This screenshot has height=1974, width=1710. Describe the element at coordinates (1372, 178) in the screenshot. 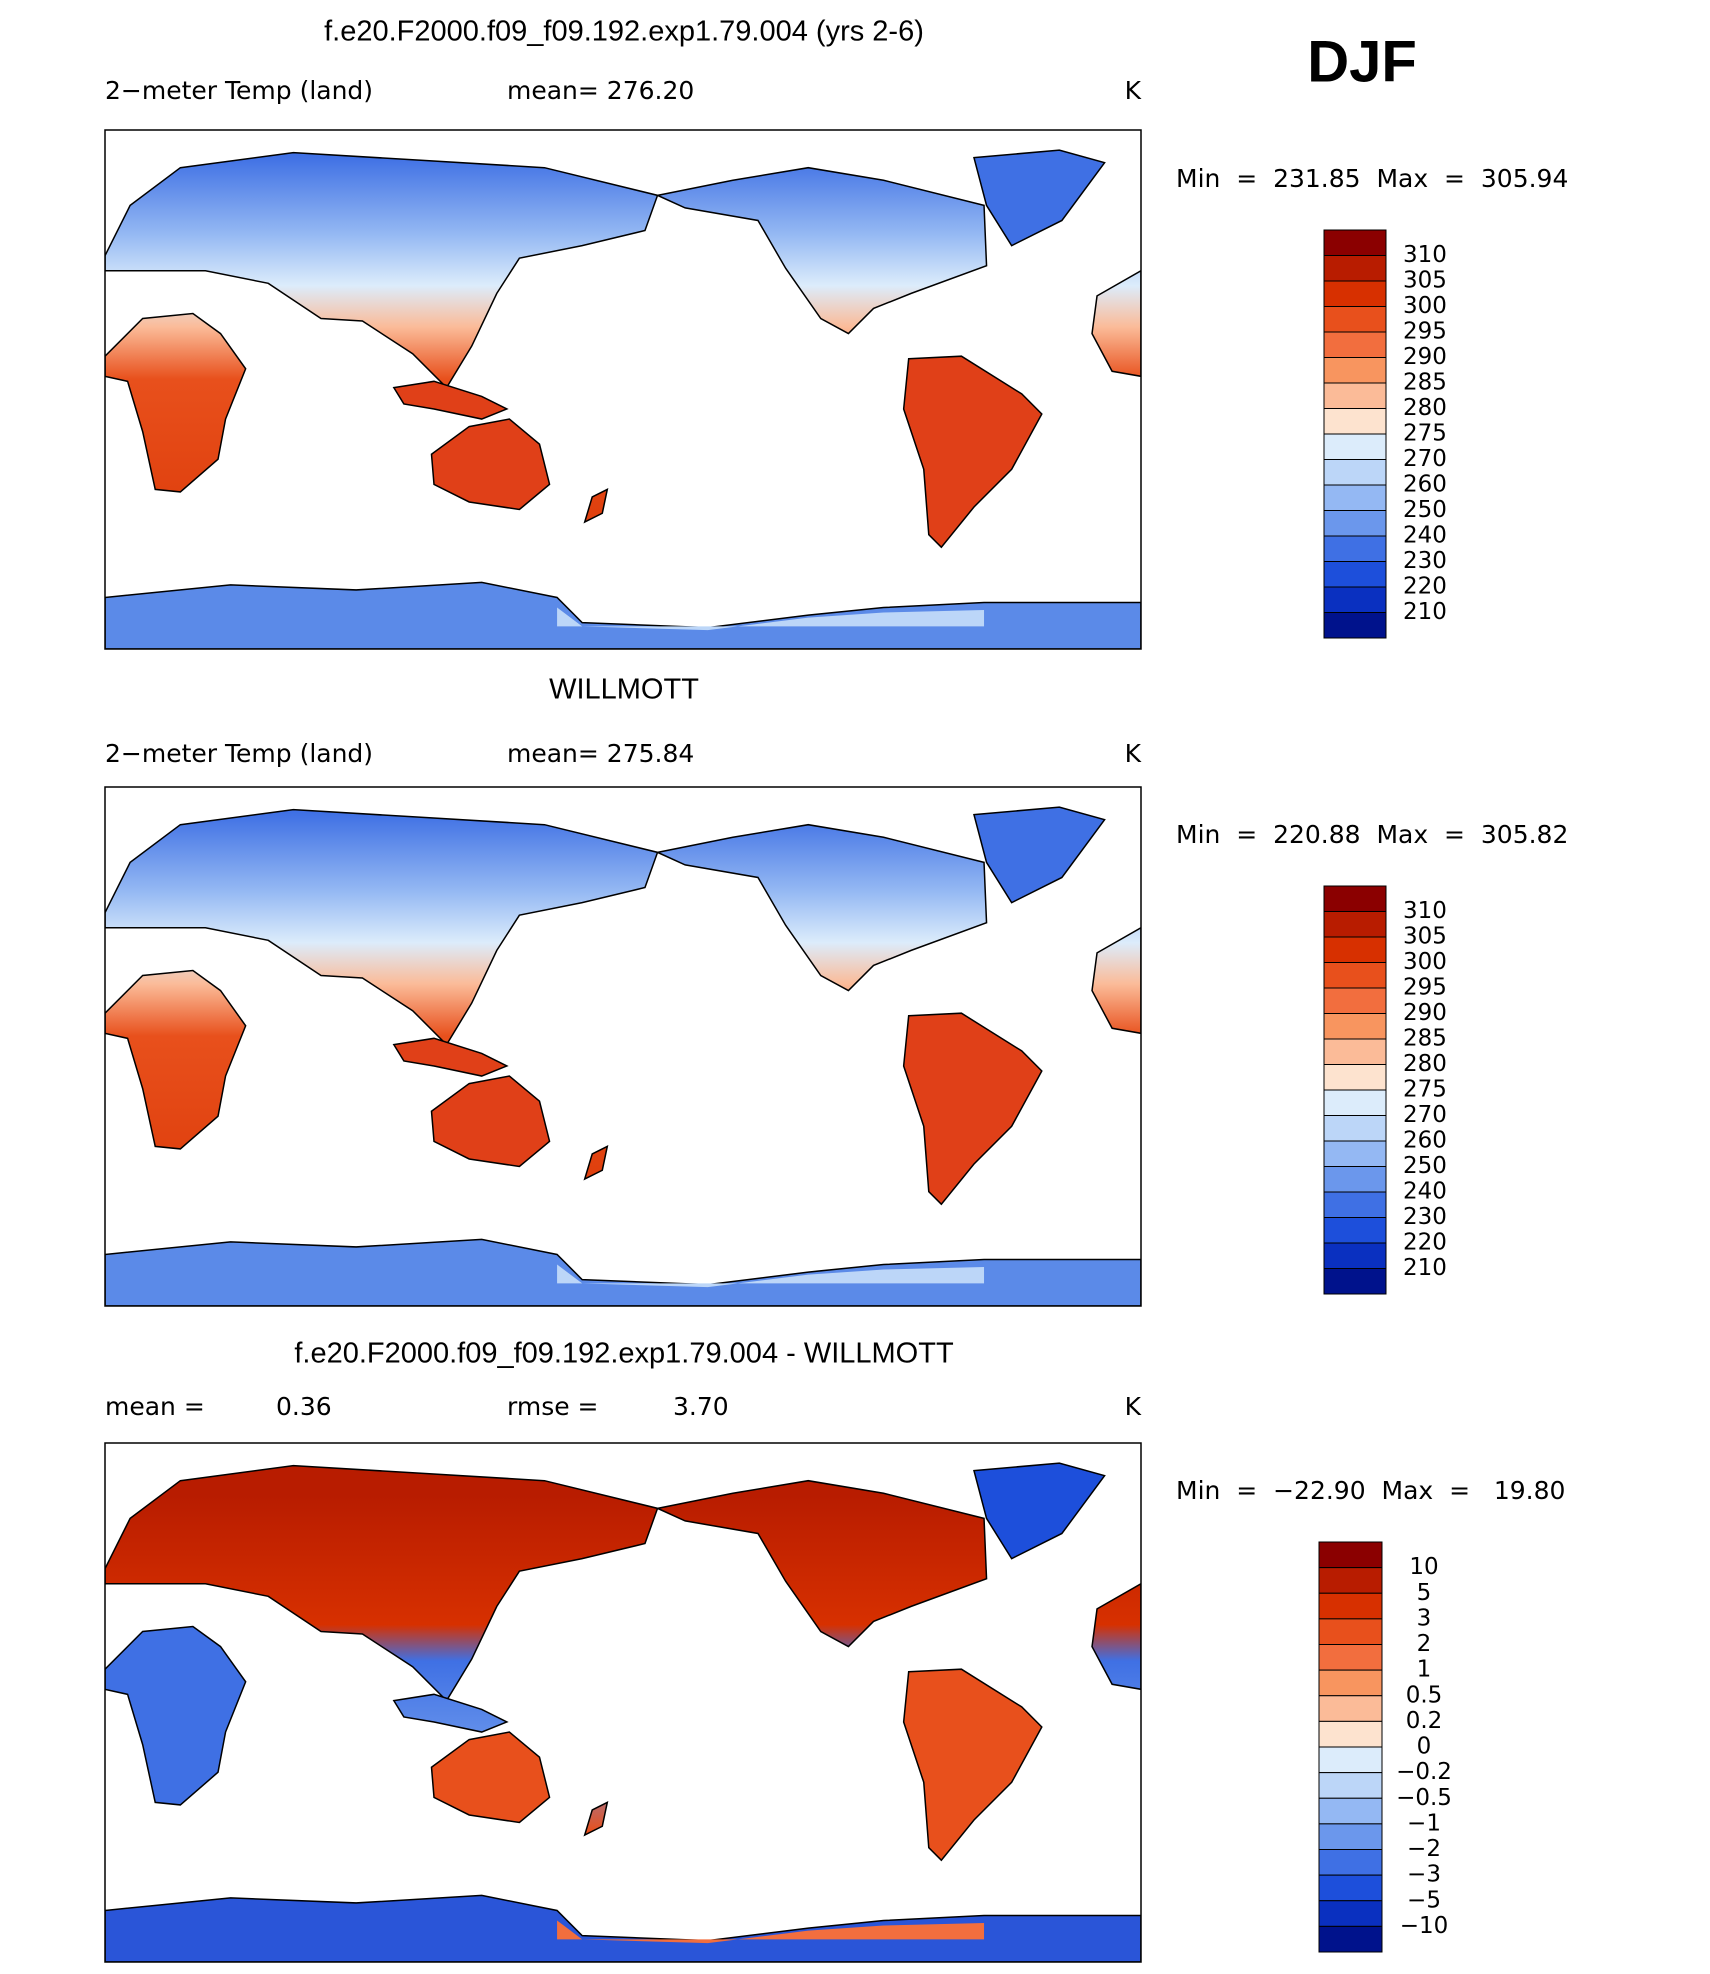

I see `range-label: Min = 231.85 Max = 305.94` at that location.